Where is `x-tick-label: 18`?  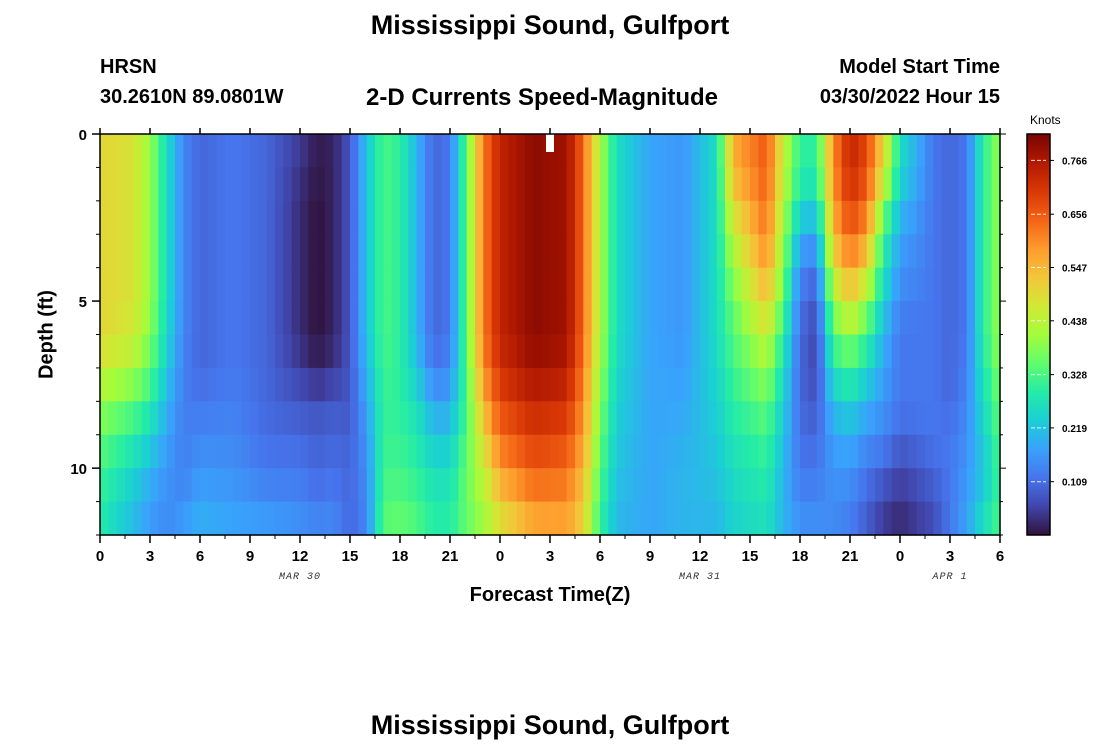 x-tick-label: 18 is located at coordinates (800, 556).